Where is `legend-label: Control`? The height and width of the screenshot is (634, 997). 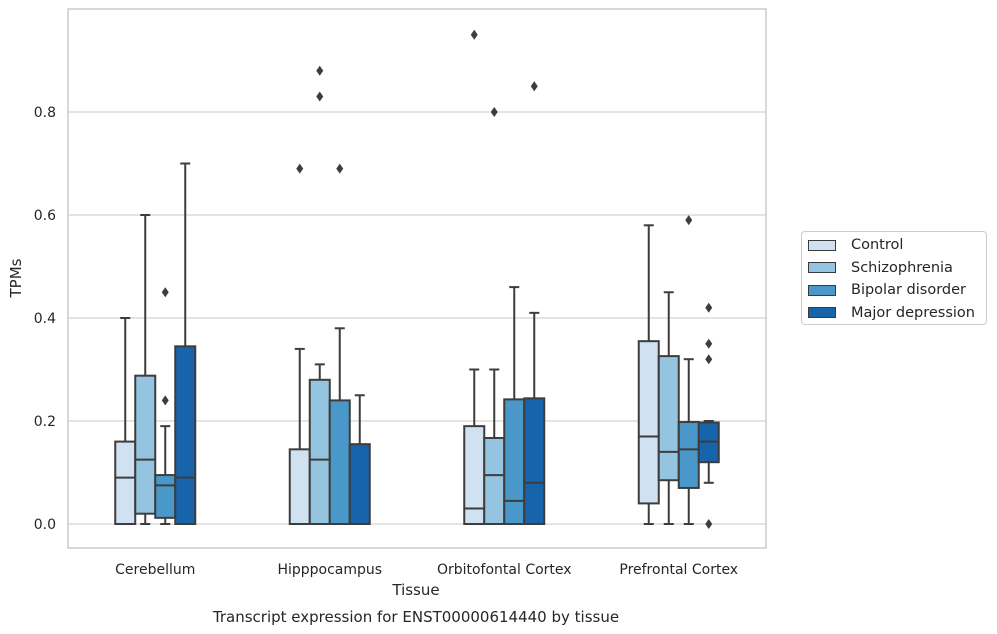
legend-label: Control is located at coordinates (877, 245).